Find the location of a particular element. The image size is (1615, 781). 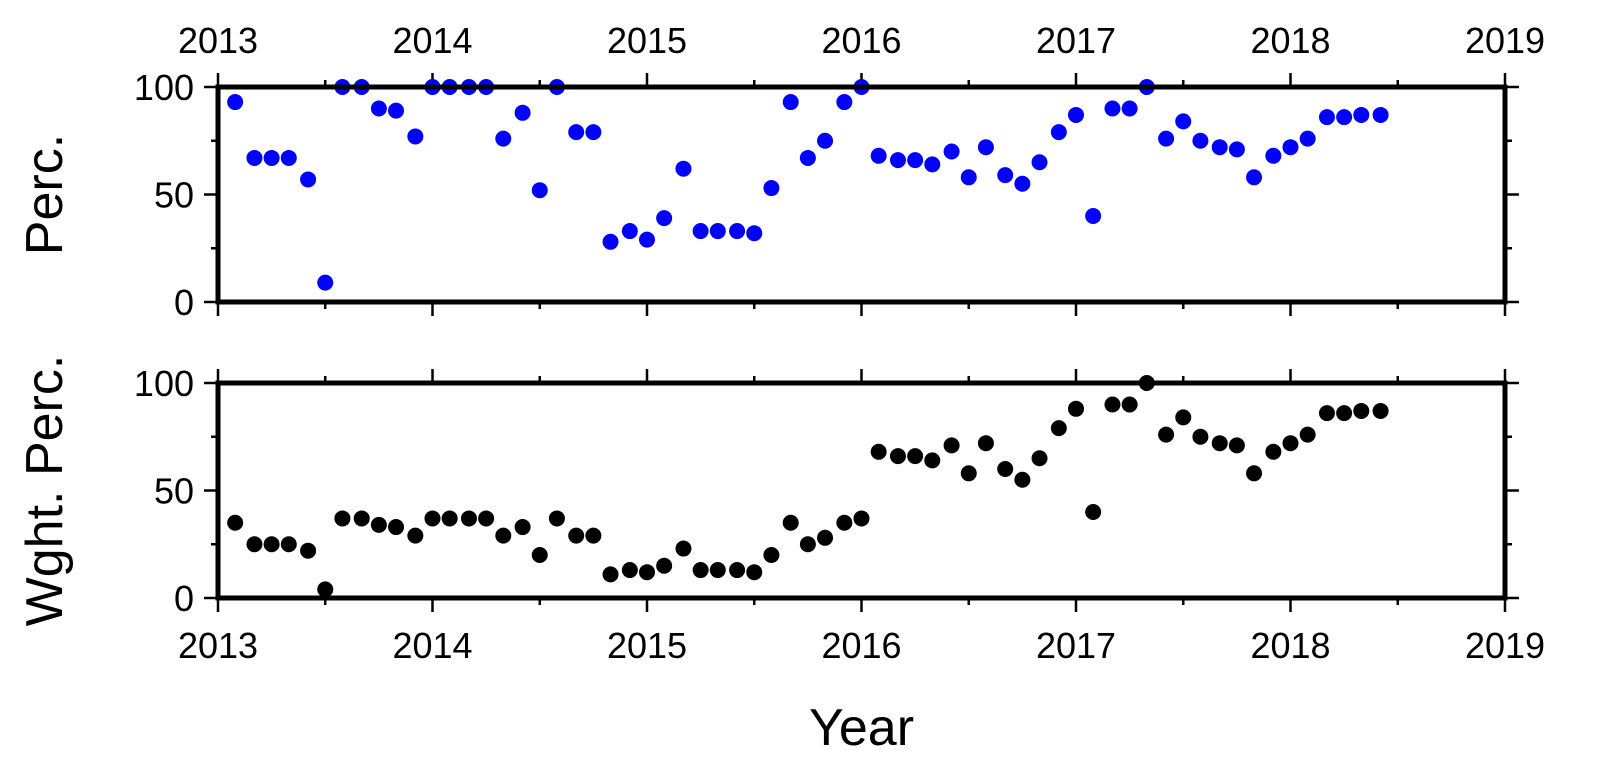

y-tick-label: 50 is located at coordinates (174, 195).